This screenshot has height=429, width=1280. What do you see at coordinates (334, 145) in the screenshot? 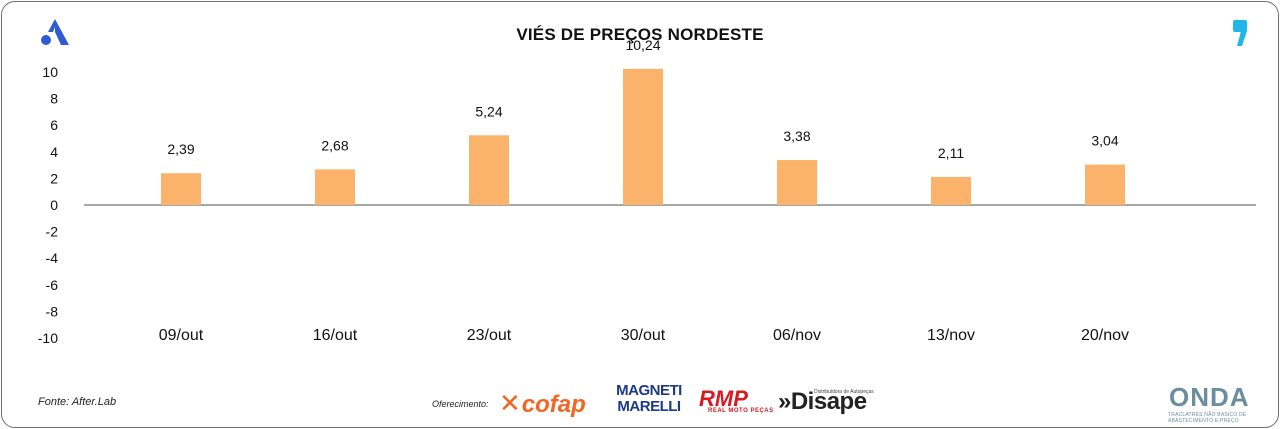
I see `data-label: 2,68` at bounding box center [334, 145].